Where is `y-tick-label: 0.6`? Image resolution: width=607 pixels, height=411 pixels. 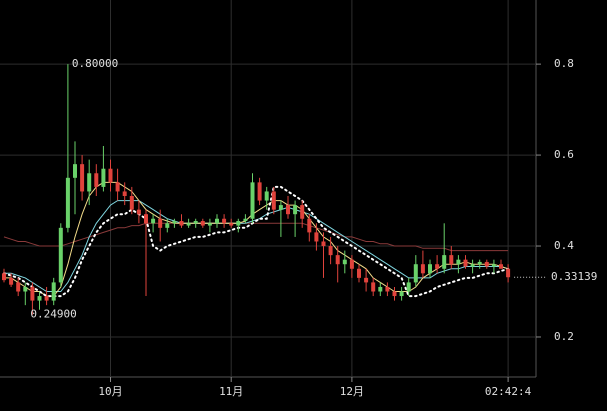 y-tick-label: 0.6 is located at coordinates (564, 154).